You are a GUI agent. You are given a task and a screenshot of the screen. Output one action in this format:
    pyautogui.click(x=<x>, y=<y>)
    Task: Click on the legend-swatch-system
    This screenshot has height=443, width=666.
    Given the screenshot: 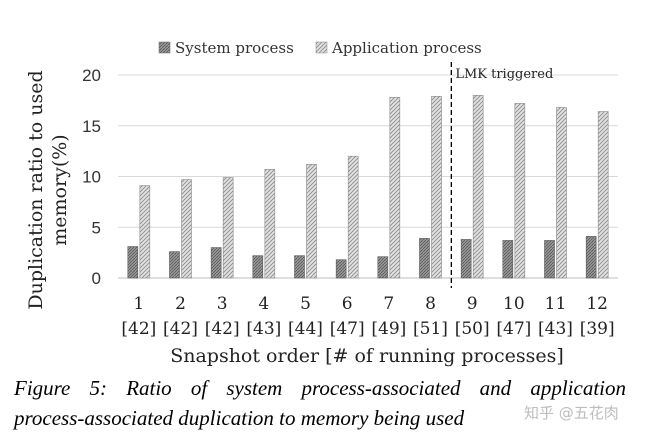 What is the action you would take?
    pyautogui.click(x=164, y=47)
    